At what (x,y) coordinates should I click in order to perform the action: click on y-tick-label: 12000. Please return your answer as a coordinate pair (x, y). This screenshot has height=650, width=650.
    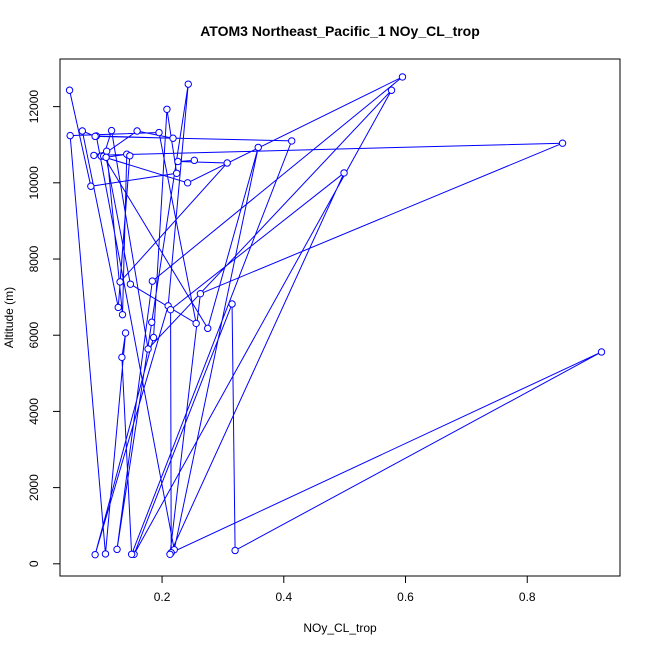
    Looking at the image, I should click on (34, 107).